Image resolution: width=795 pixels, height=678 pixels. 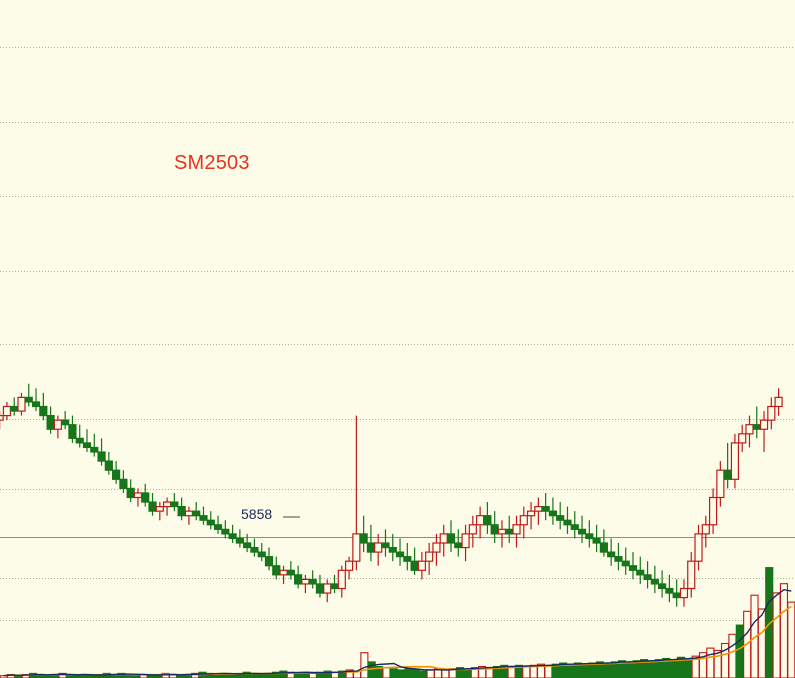 I want to click on volume-panel-gridlines, so click(x=397, y=599).